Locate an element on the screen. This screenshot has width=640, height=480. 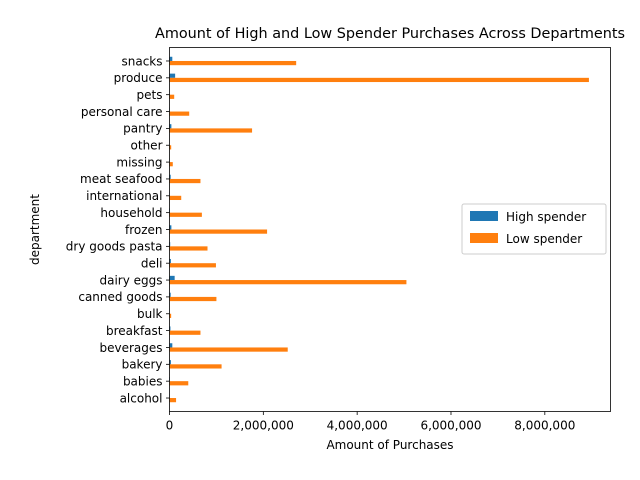
y-tick-label-bulk: bulk is located at coordinates (150, 314).